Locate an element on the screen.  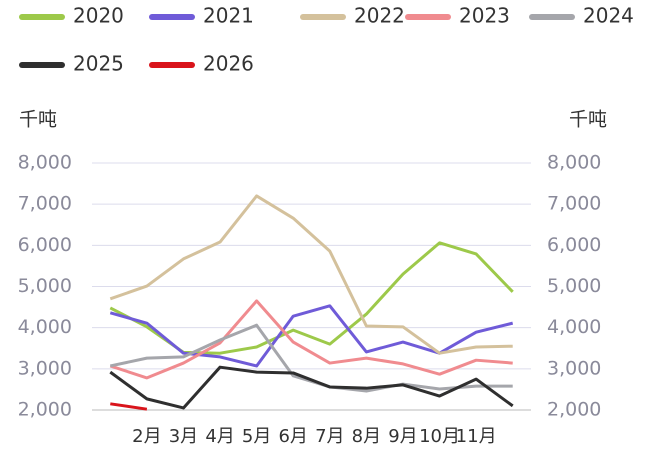
x-tick-label: 2月 is located at coordinates (146, 436).